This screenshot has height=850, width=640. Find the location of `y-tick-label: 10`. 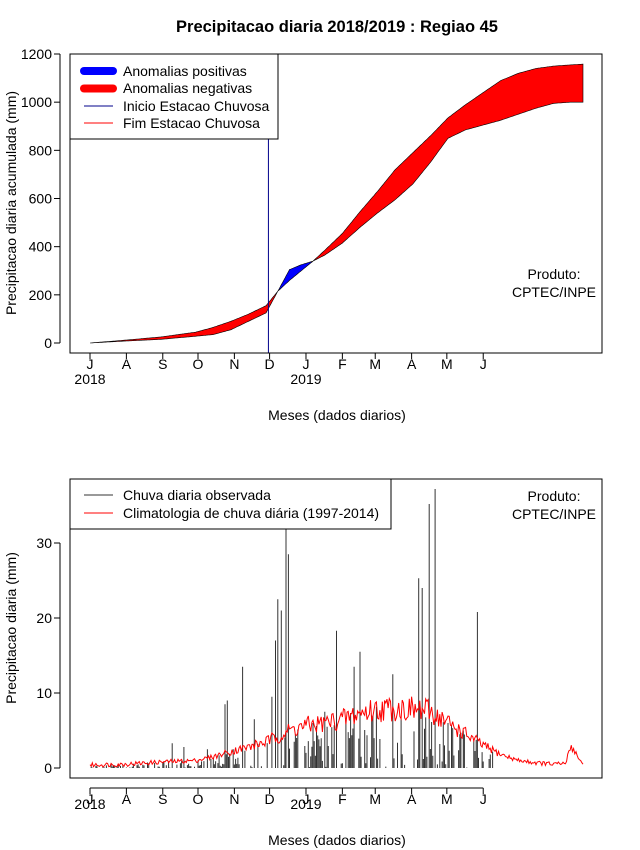

y-tick-label: 10 is located at coordinates (44, 693).